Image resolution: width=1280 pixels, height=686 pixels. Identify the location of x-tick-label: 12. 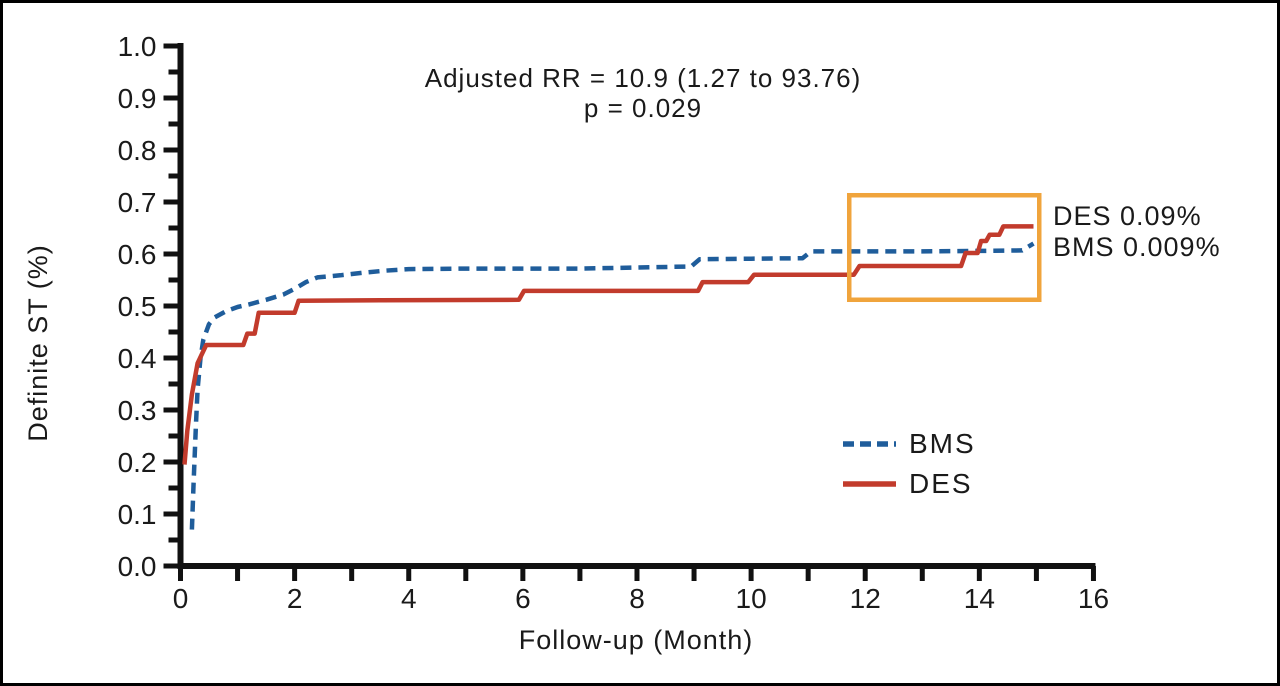
(865, 598).